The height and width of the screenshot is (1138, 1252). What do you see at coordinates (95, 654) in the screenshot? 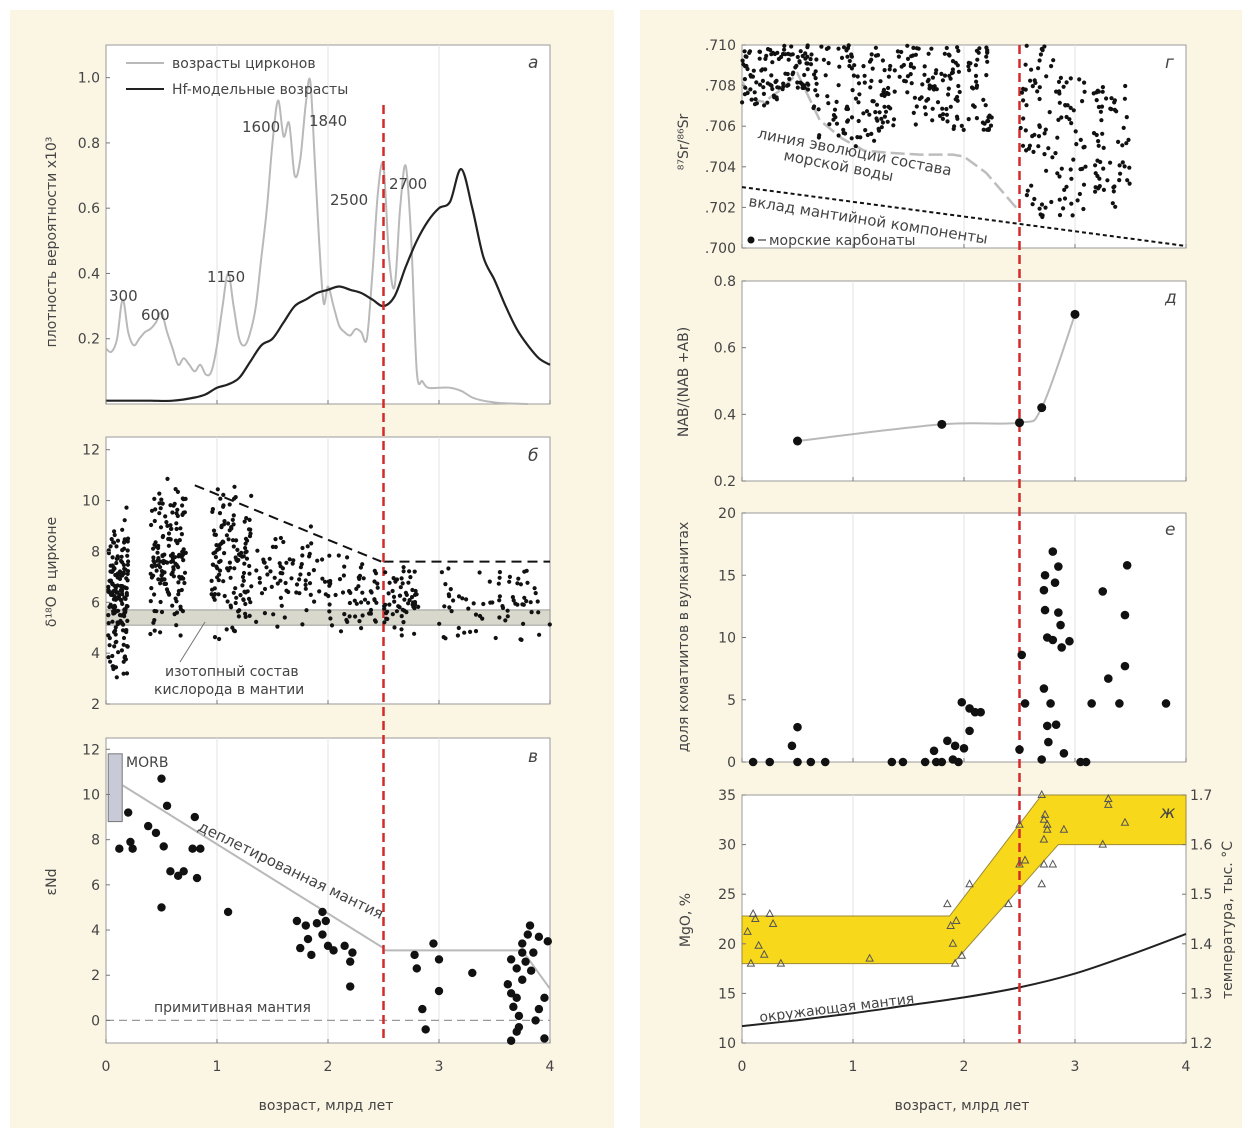
I see `y-tick-label-b: 4` at bounding box center [95, 654].